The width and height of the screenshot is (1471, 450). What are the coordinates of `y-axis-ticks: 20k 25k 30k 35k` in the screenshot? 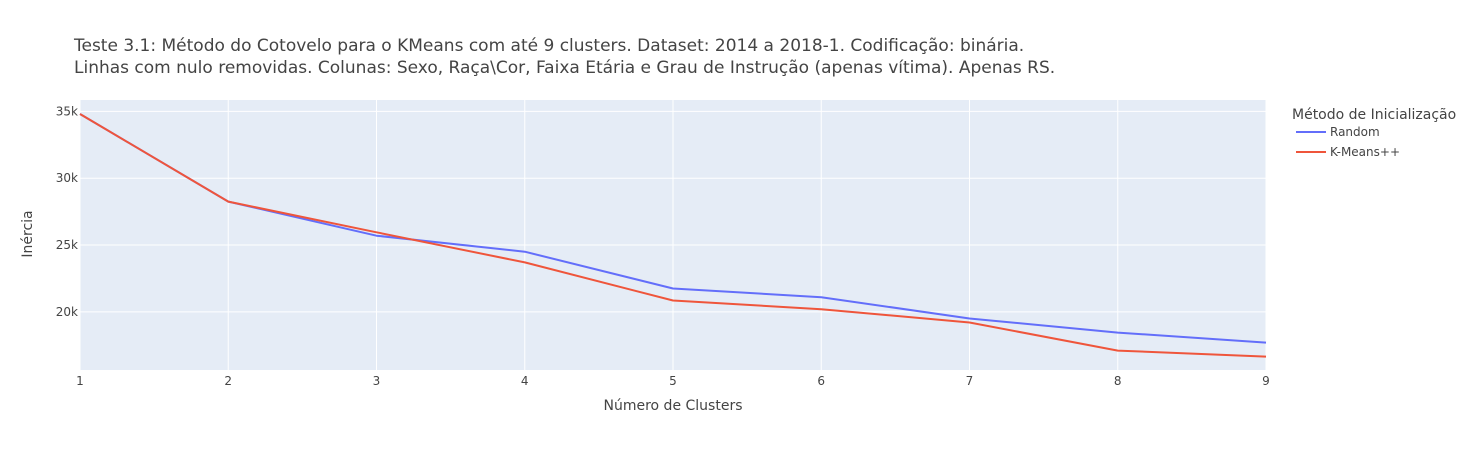 It's located at (67, 211).